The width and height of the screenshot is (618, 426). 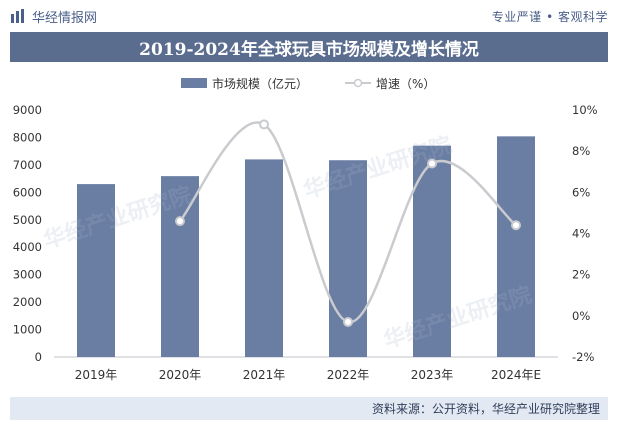 What do you see at coordinates (581, 192) in the screenshot?
I see `y-right-tick-label: 6%` at bounding box center [581, 192].